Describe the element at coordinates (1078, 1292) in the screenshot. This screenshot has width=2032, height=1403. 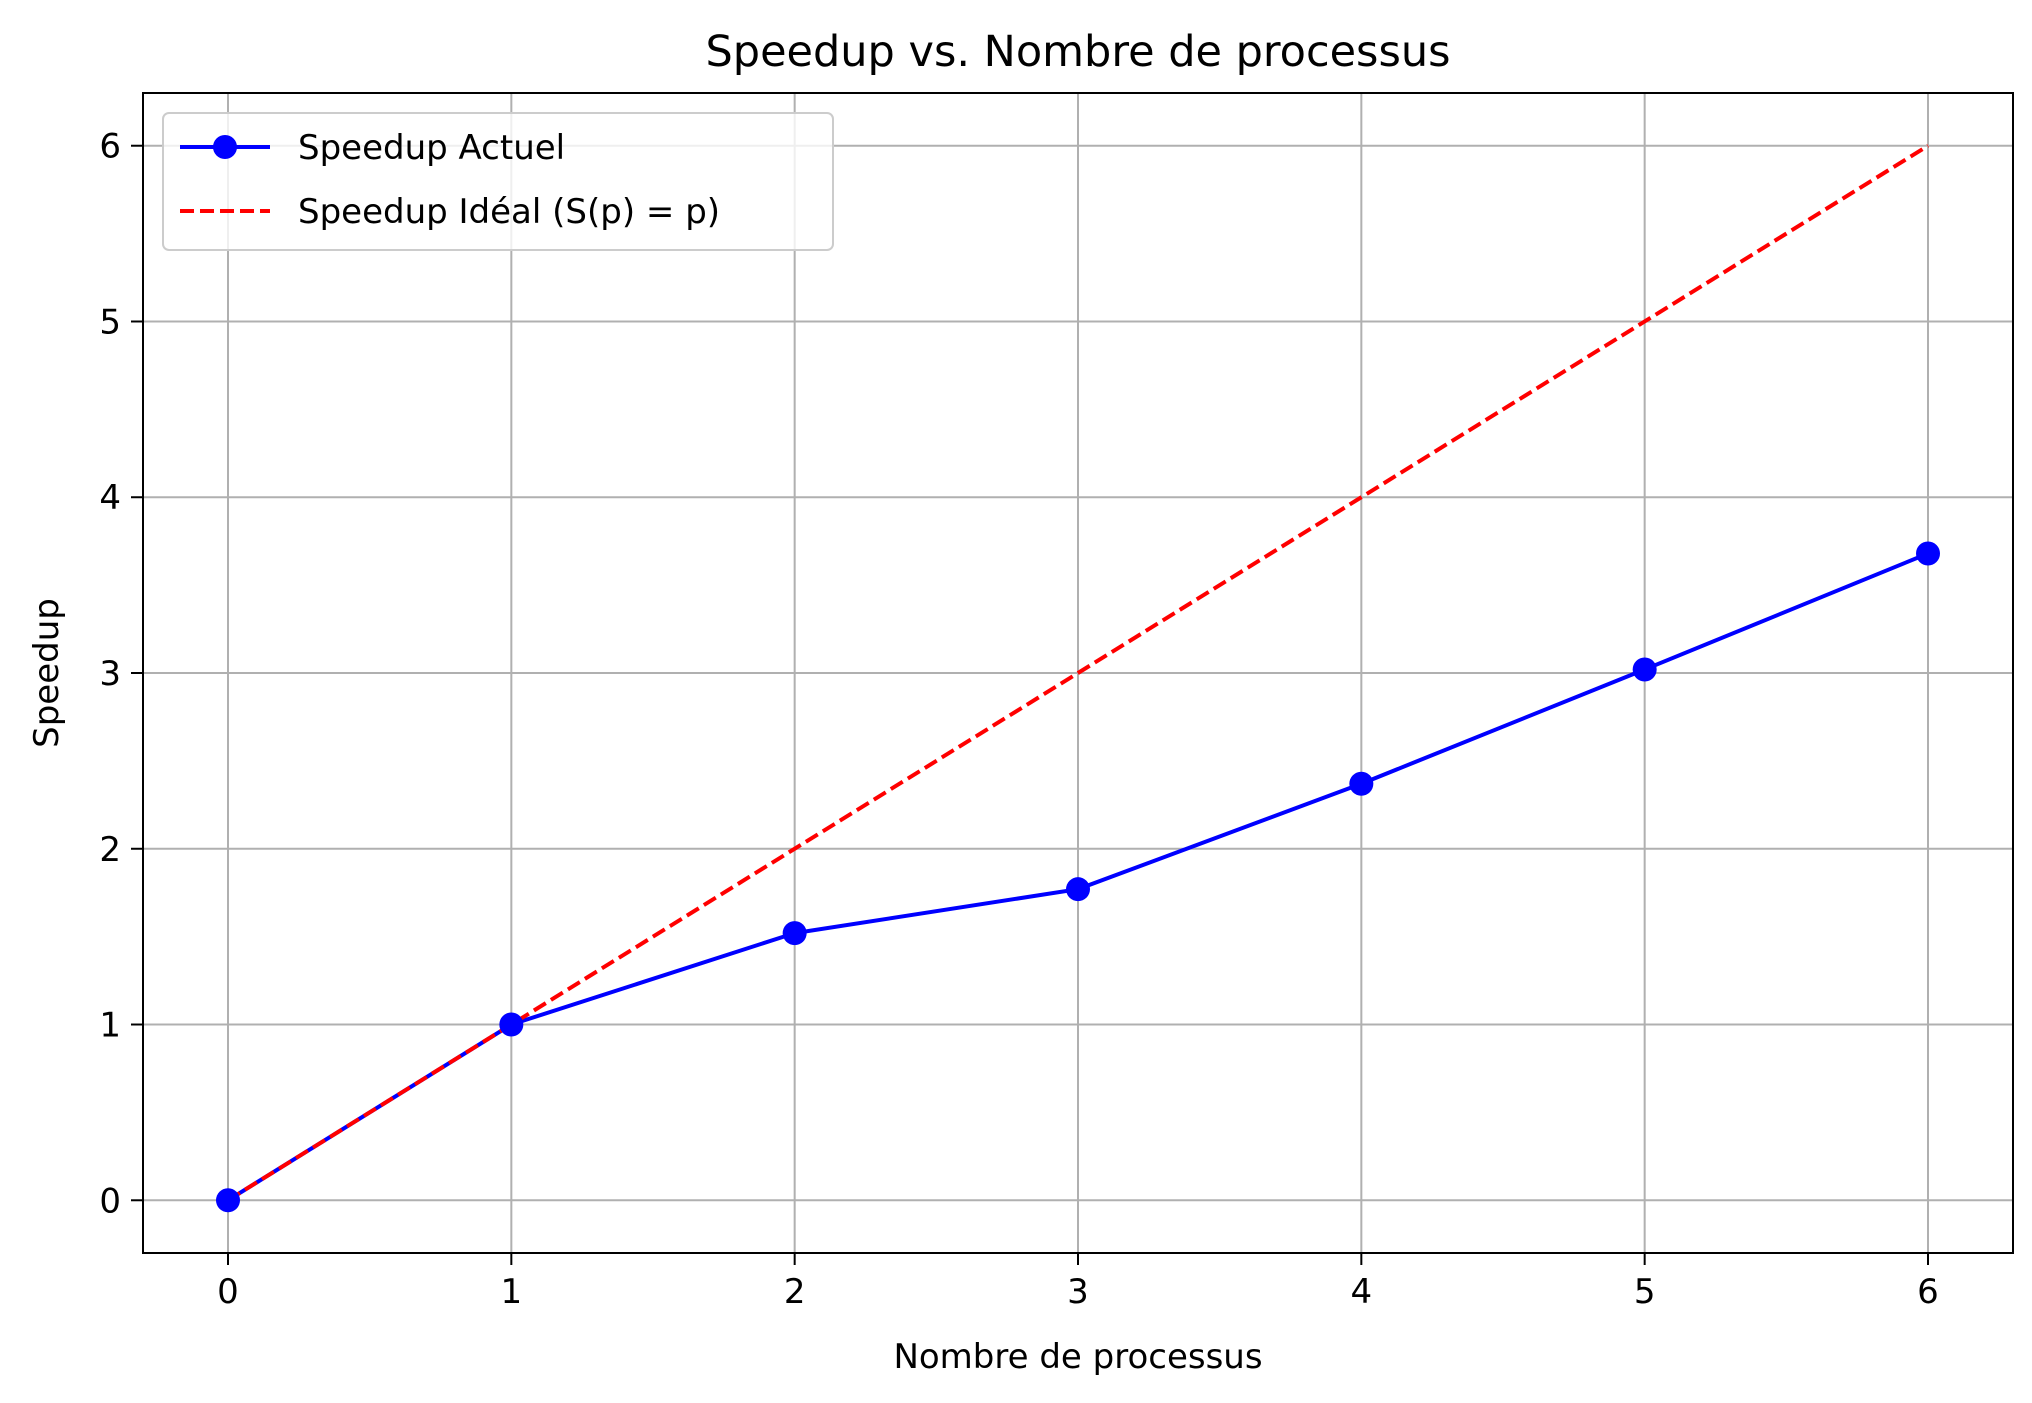
I see `x-tick-label: 3` at that location.